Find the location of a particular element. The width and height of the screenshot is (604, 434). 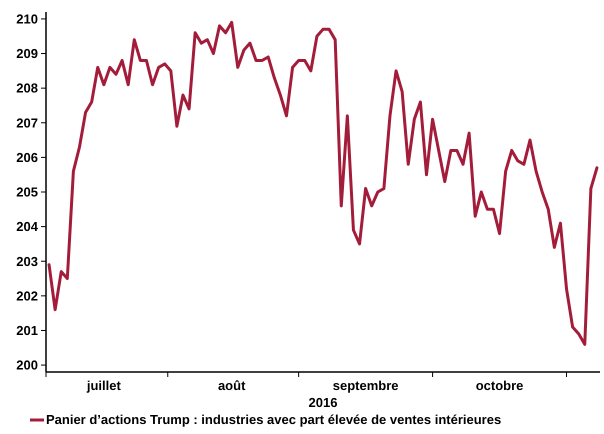

y-tick-label: 210 is located at coordinates (27, 18).